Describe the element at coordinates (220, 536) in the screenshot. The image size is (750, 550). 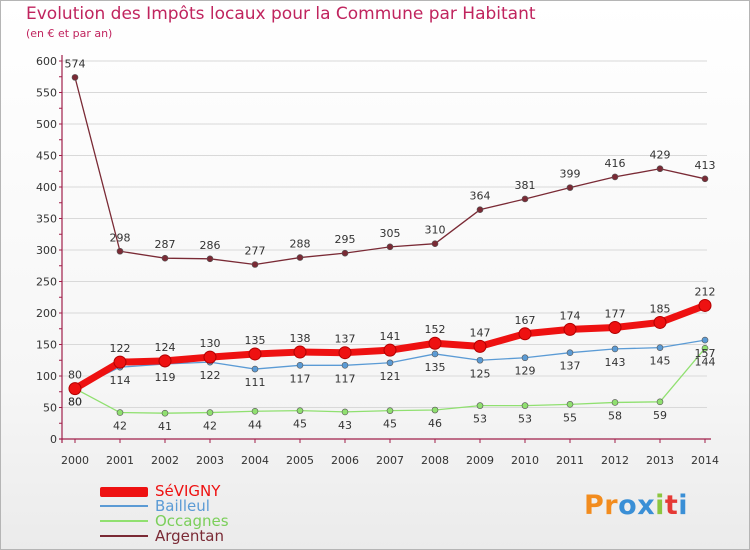
I see `legend-item-argentan: Argentan` at that location.